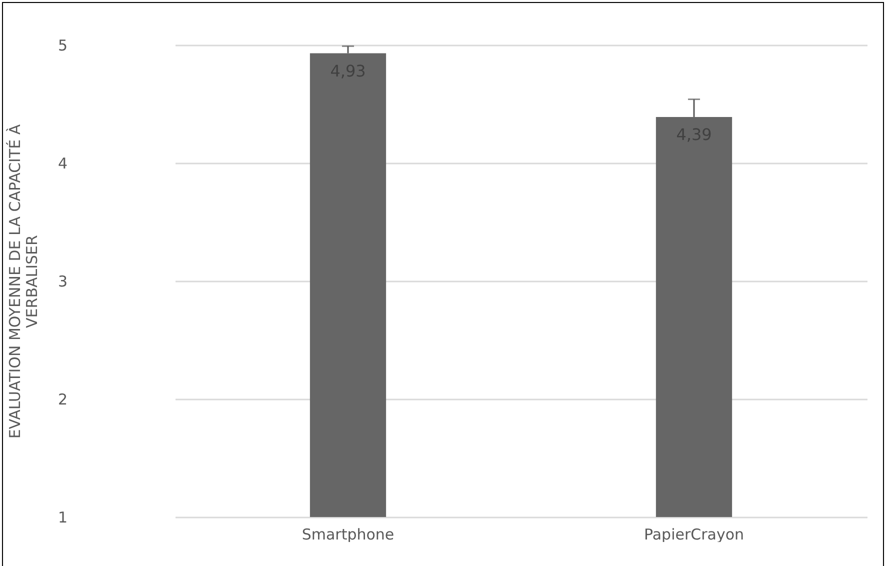 The image size is (887, 566). Describe the element at coordinates (63, 163) in the screenshot. I see `y-tick-label: 4` at that location.